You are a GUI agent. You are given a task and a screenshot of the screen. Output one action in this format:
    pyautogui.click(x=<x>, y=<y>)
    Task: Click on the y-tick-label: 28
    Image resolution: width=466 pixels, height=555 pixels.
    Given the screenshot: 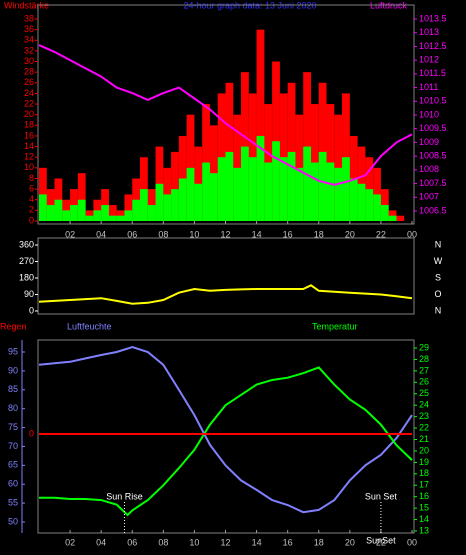 What is the action you would take?
    pyautogui.click(x=29, y=72)
    